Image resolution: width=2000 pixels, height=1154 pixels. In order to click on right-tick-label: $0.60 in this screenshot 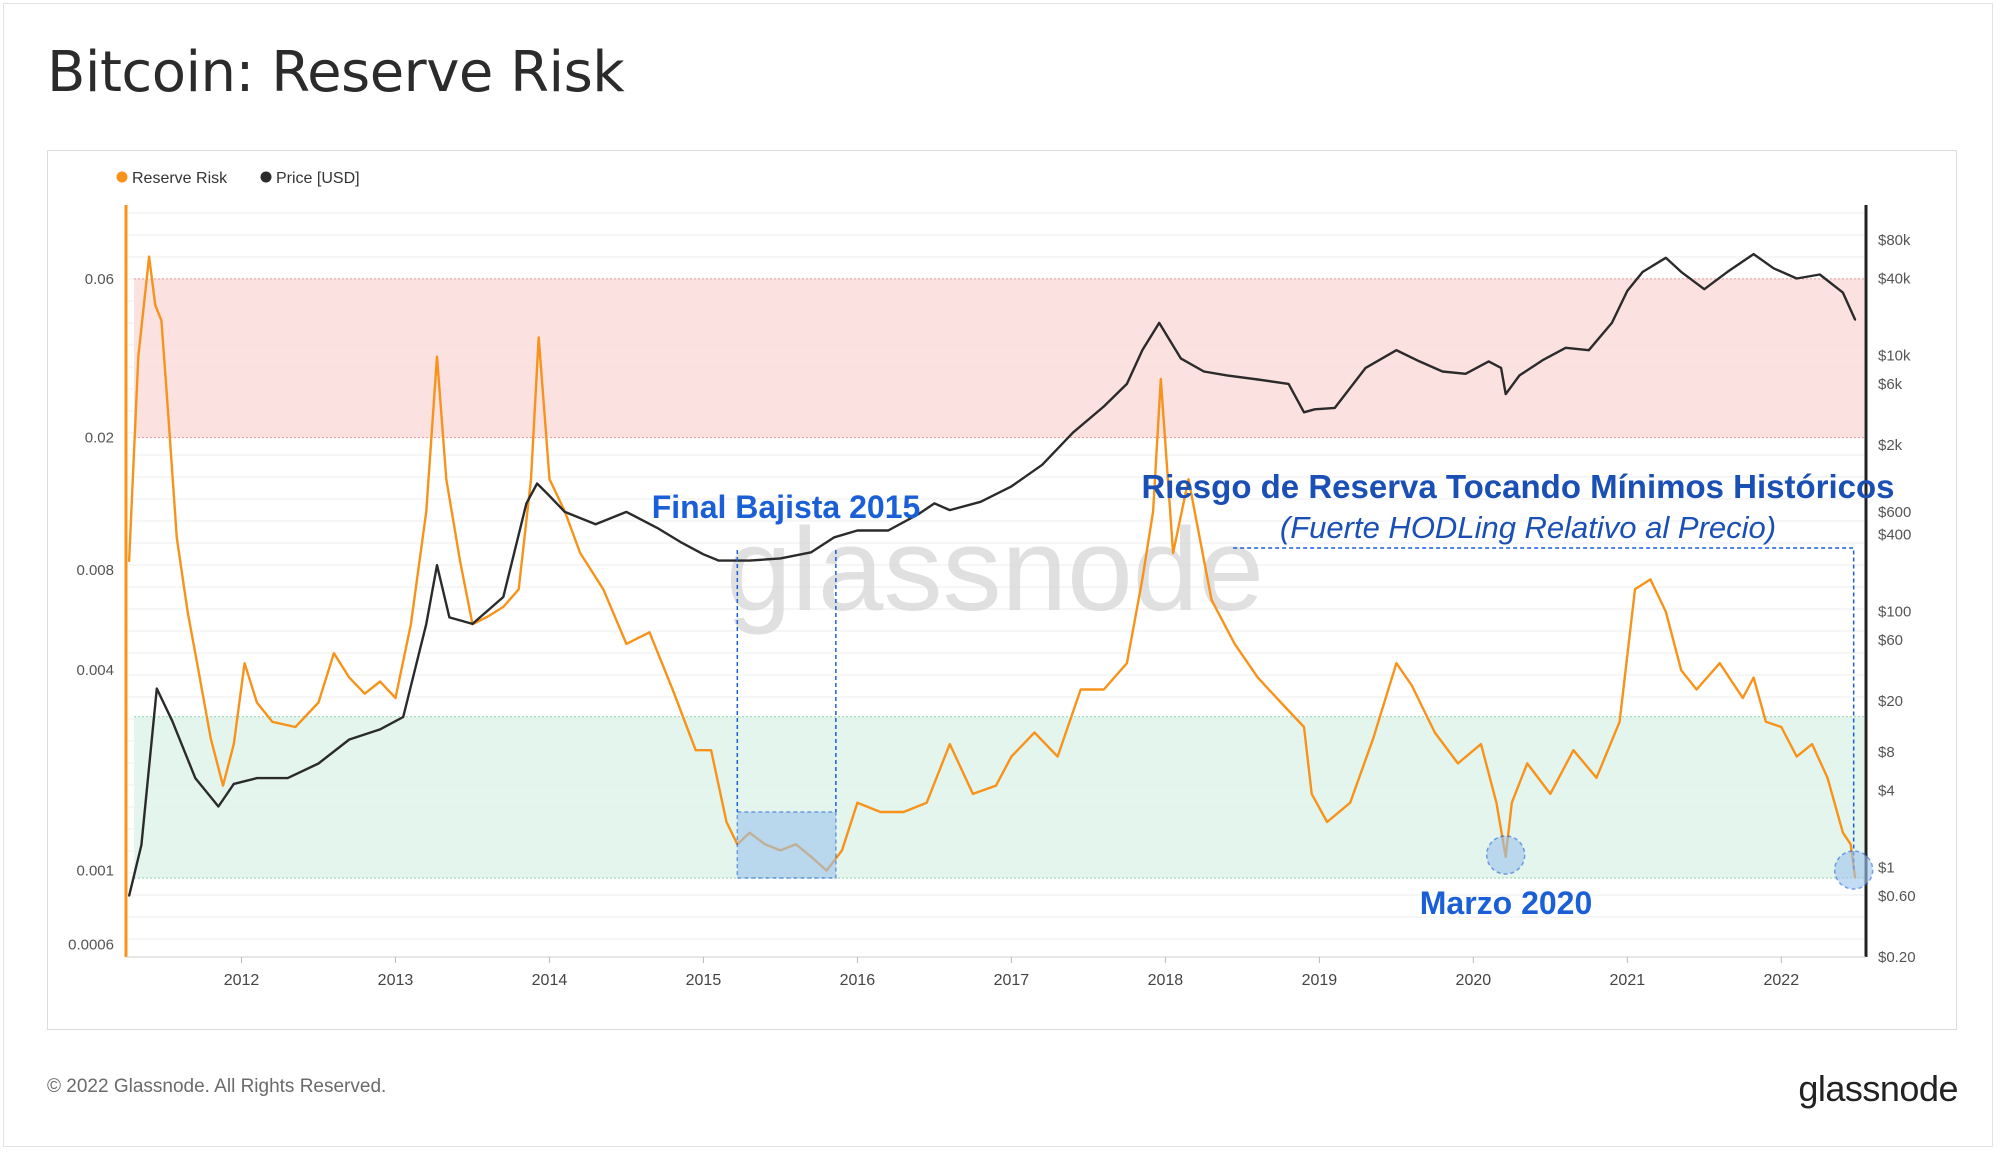, I will do `click(1897, 896)`.